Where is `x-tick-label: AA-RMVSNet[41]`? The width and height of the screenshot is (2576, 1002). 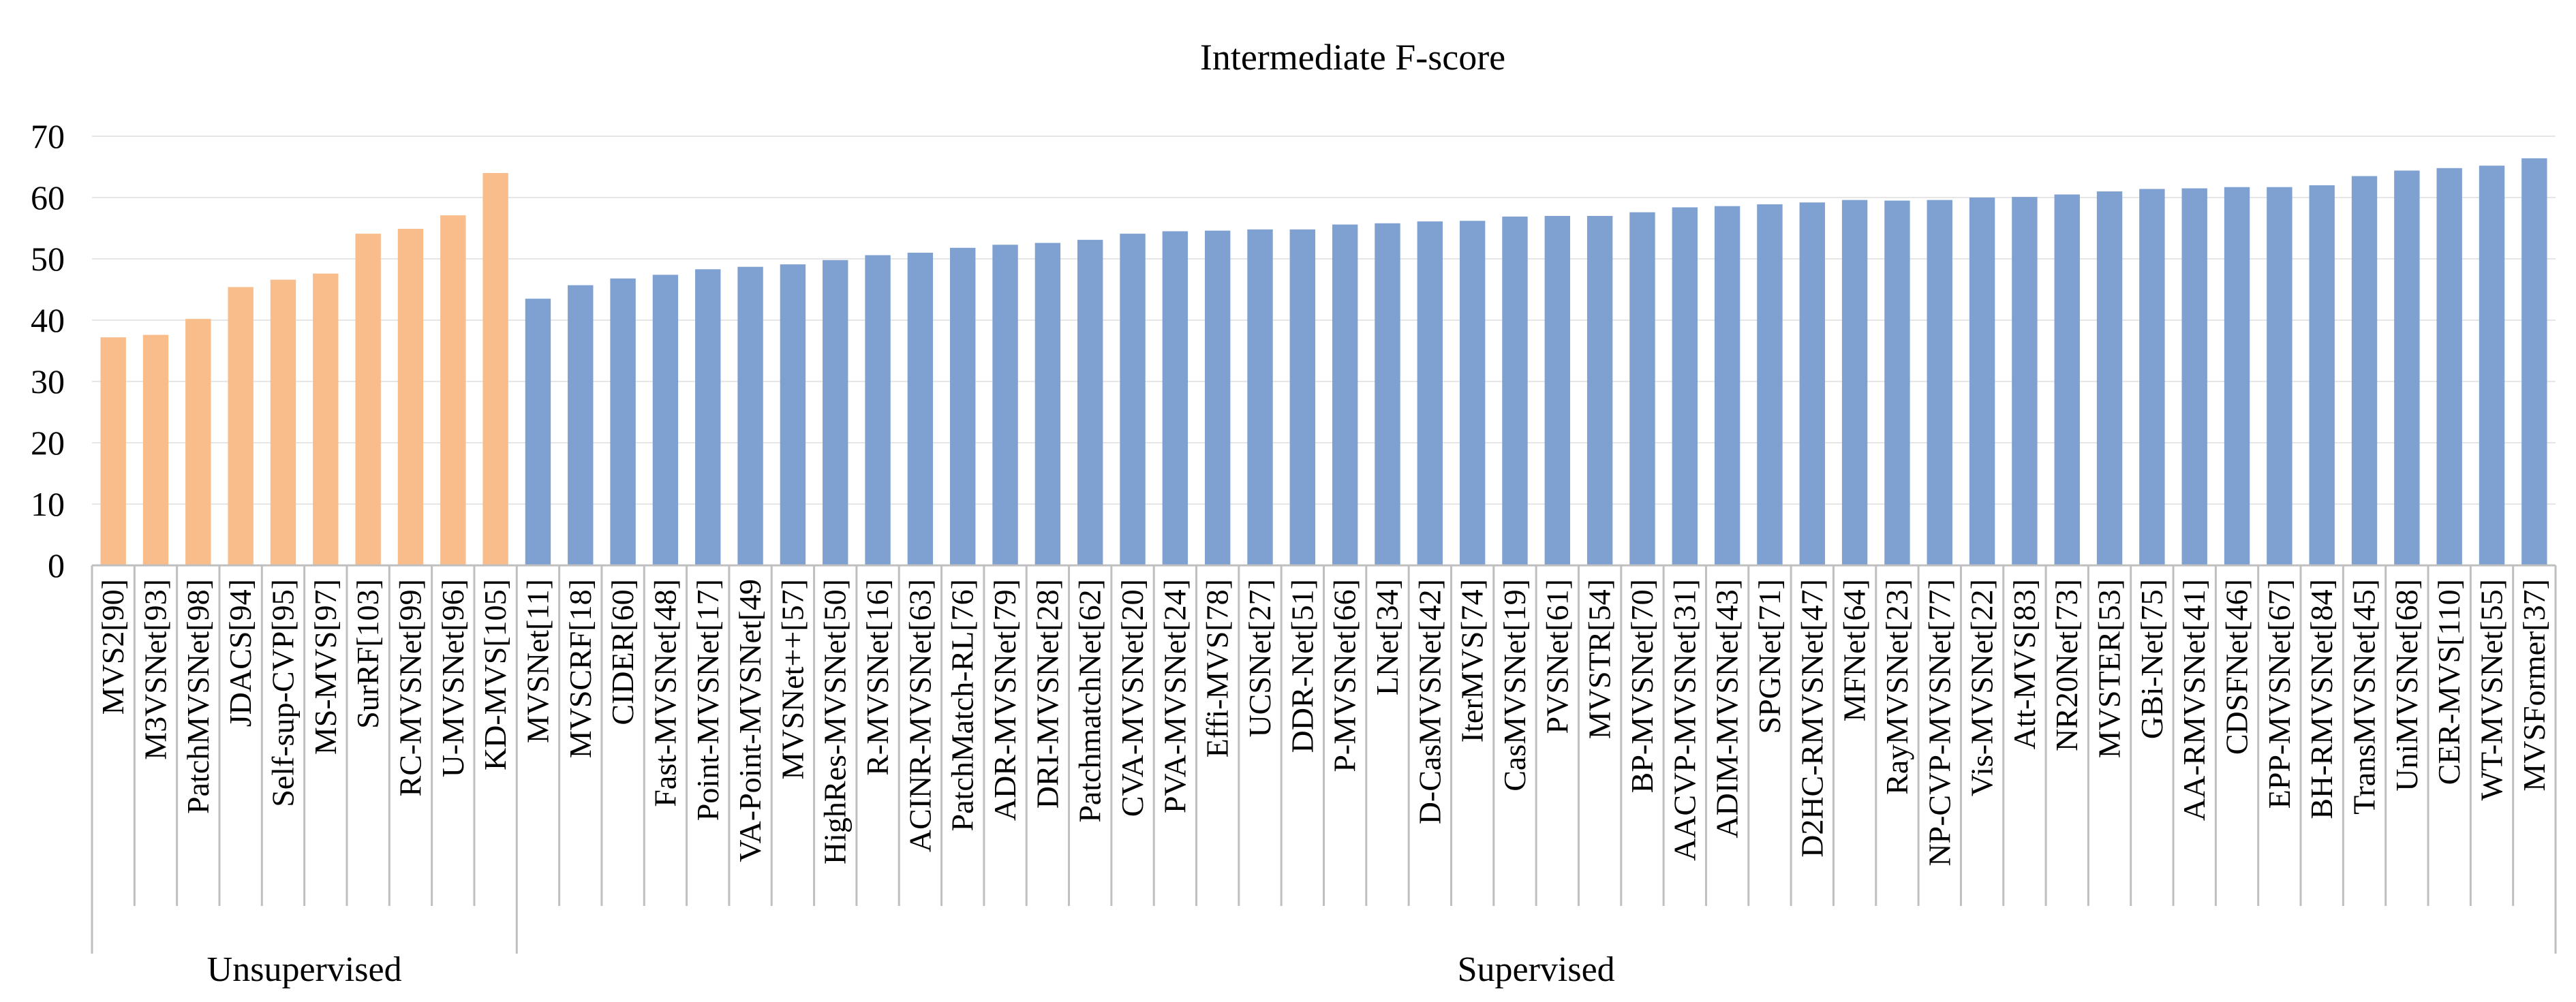
x-tick-label: AA-RMVSNet[41] is located at coordinates (2194, 700).